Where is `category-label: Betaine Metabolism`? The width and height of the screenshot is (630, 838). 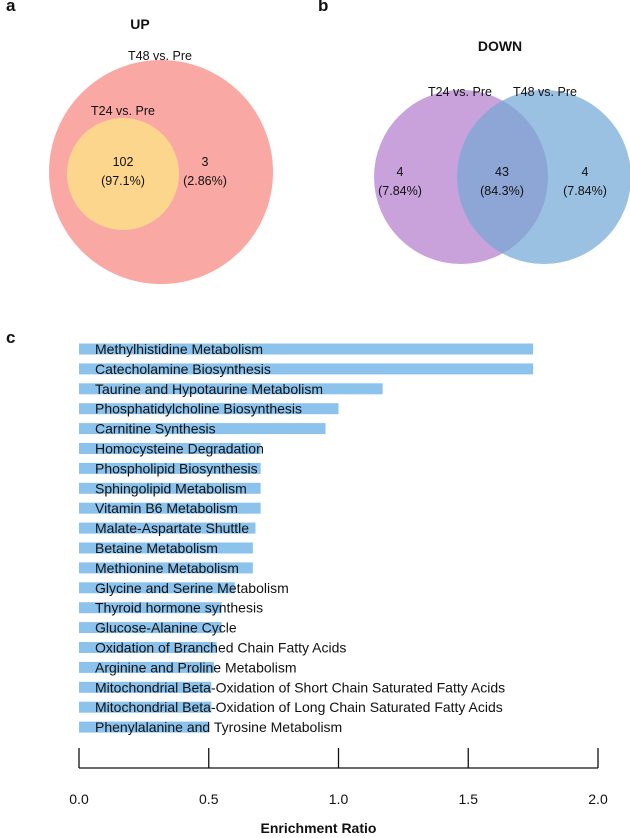
category-label: Betaine Metabolism is located at coordinates (156, 548).